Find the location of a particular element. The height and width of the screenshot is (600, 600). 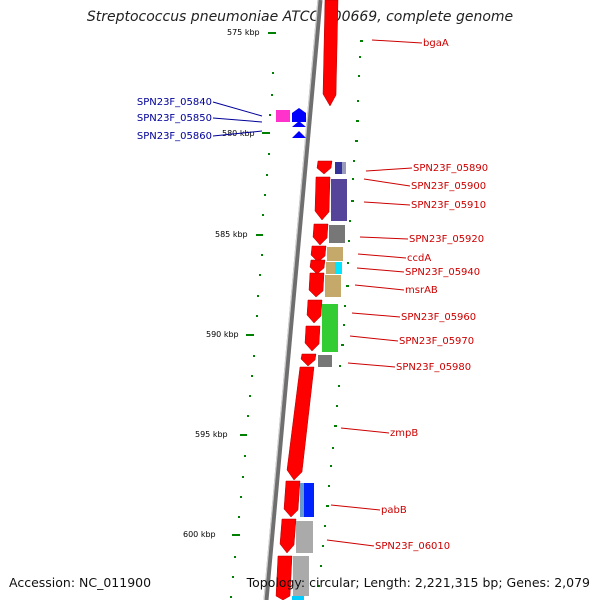

gene-label-SPN23F_05840: SPN23F_05840 is located at coordinates (174, 102).